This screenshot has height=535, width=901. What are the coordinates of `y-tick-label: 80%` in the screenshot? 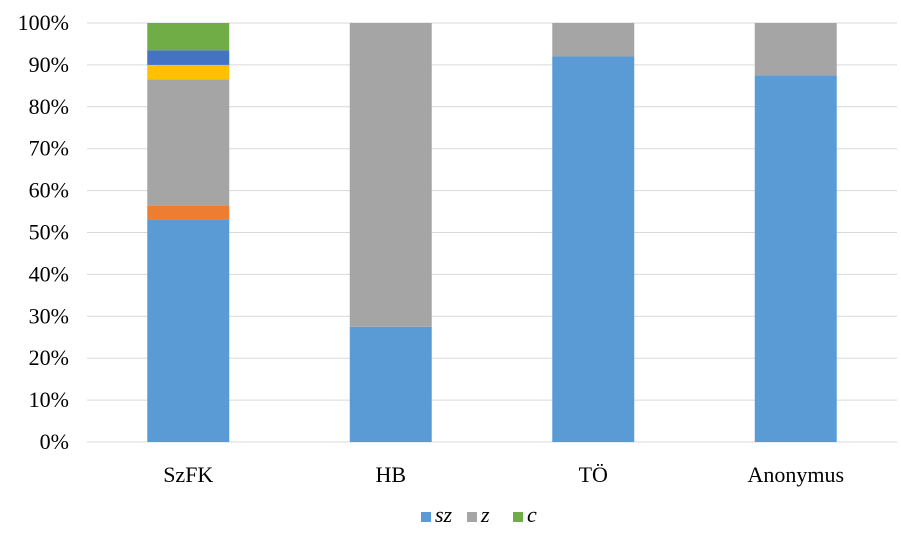 It's located at (49, 106).